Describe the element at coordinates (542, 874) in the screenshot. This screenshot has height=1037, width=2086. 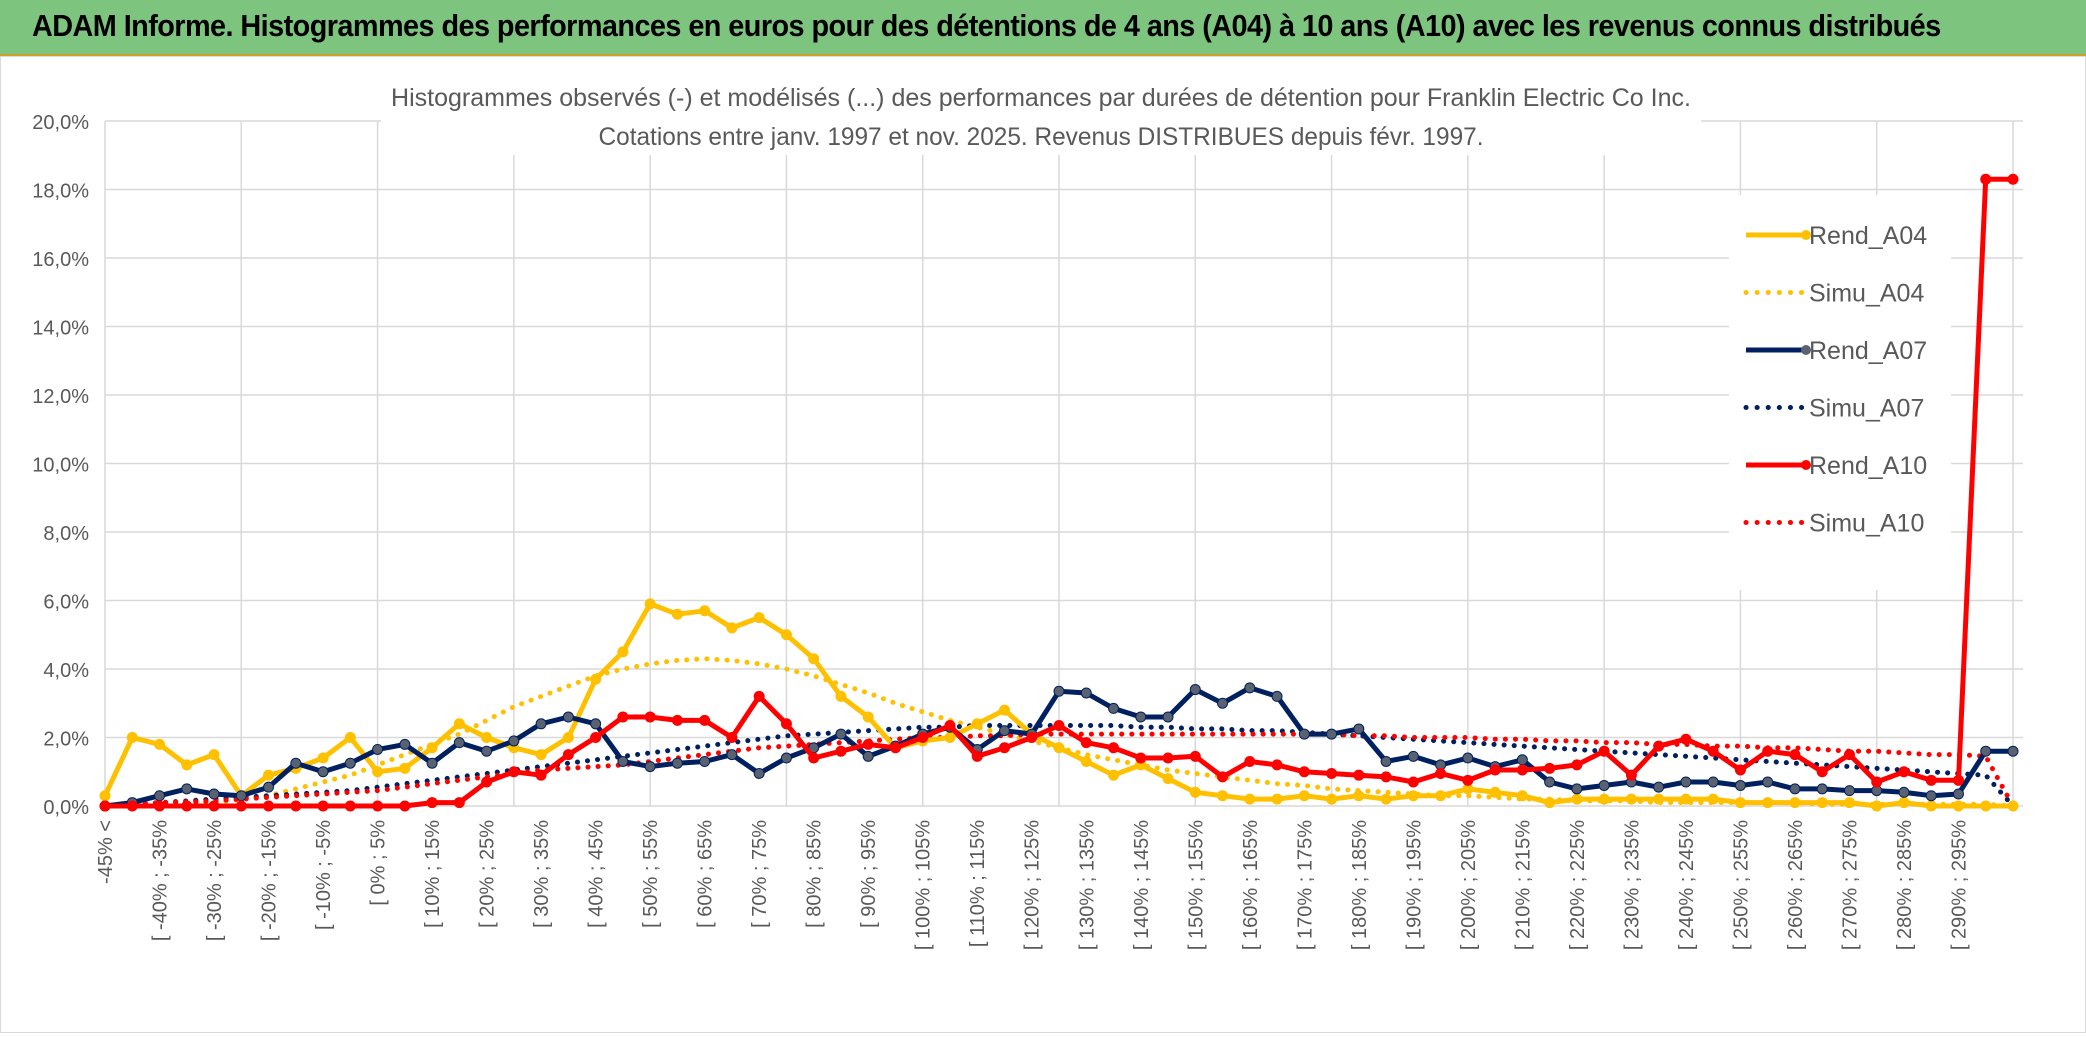
I see `x-tick-label: [ 30% ; 35%` at that location.